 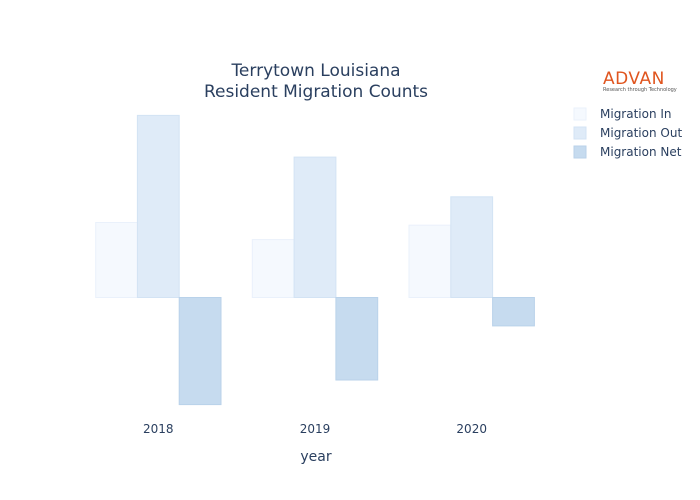 I want to click on x-tick-label: 2019, so click(x=315, y=429).